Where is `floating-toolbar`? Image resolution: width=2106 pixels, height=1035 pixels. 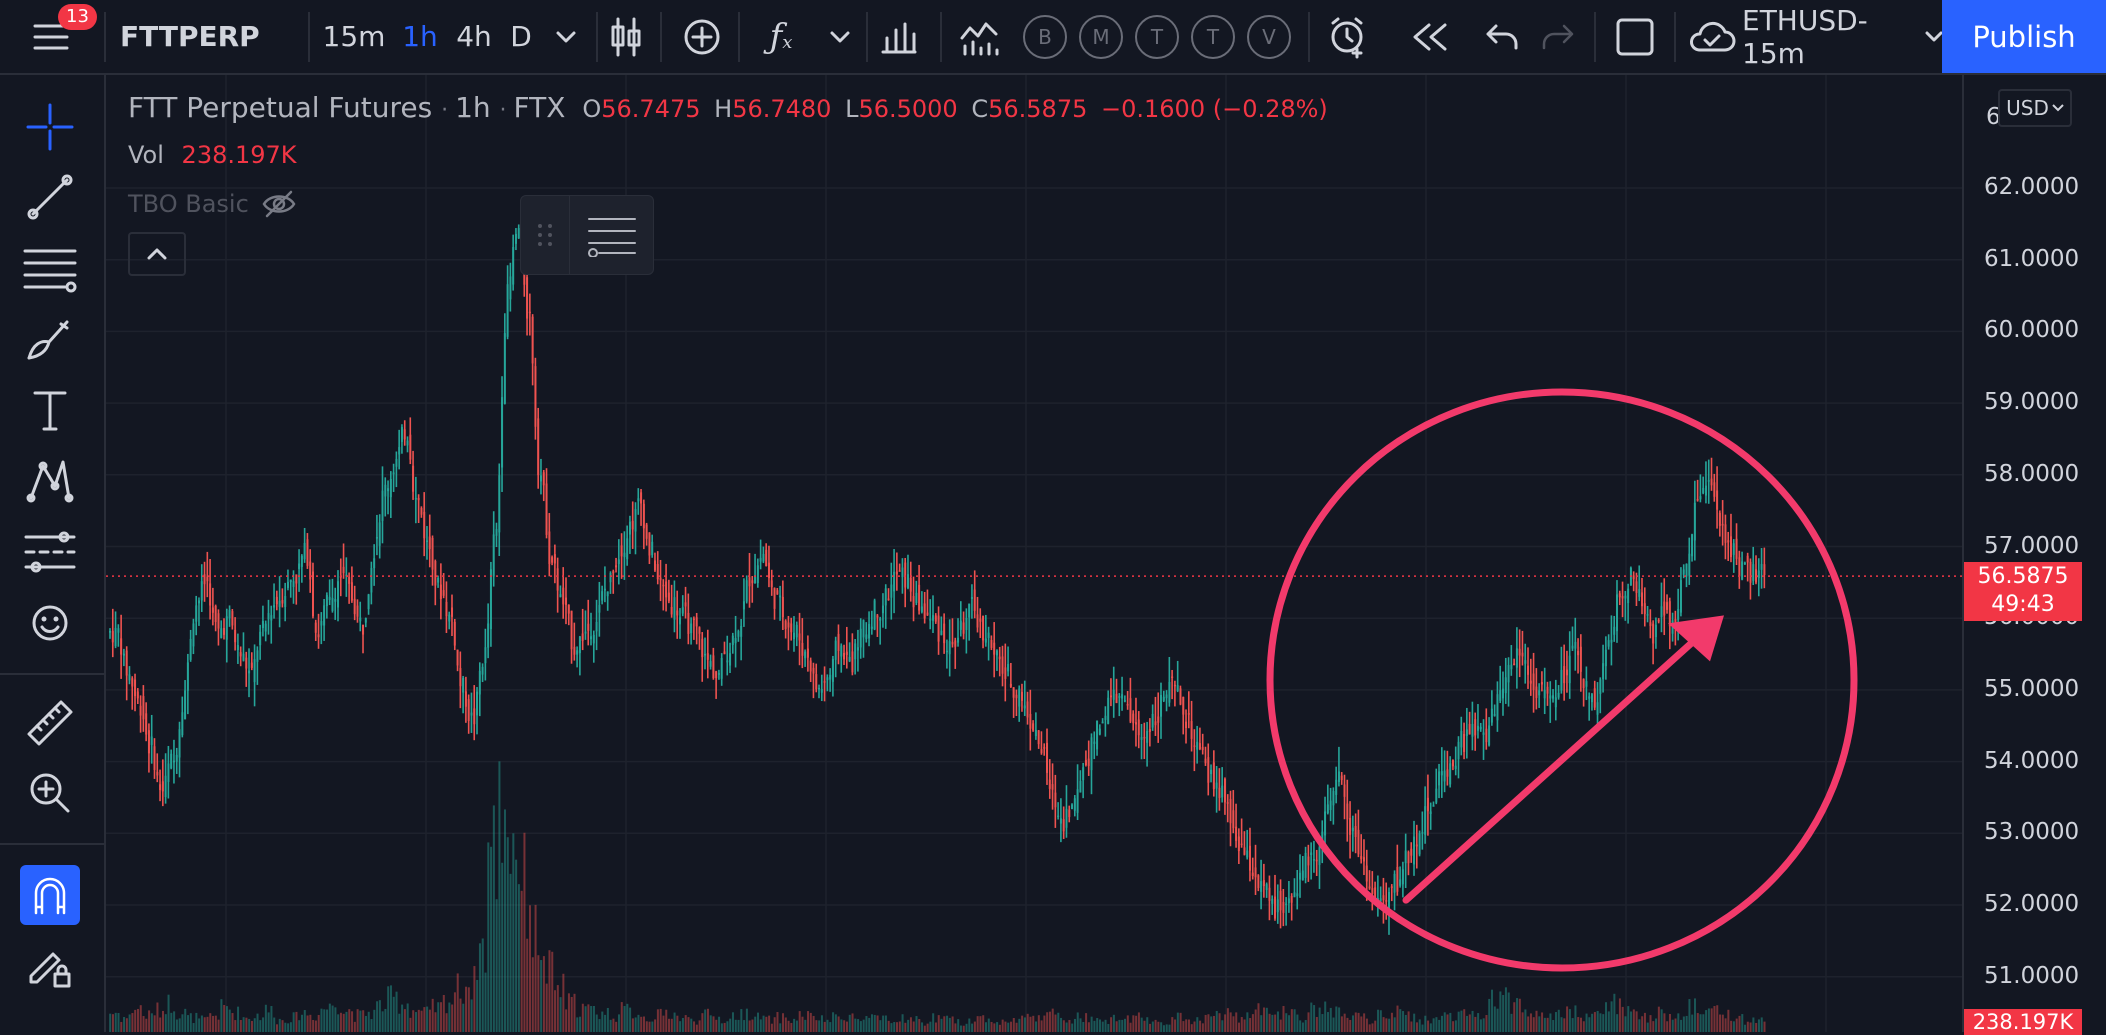
floating-toolbar is located at coordinates (587, 235).